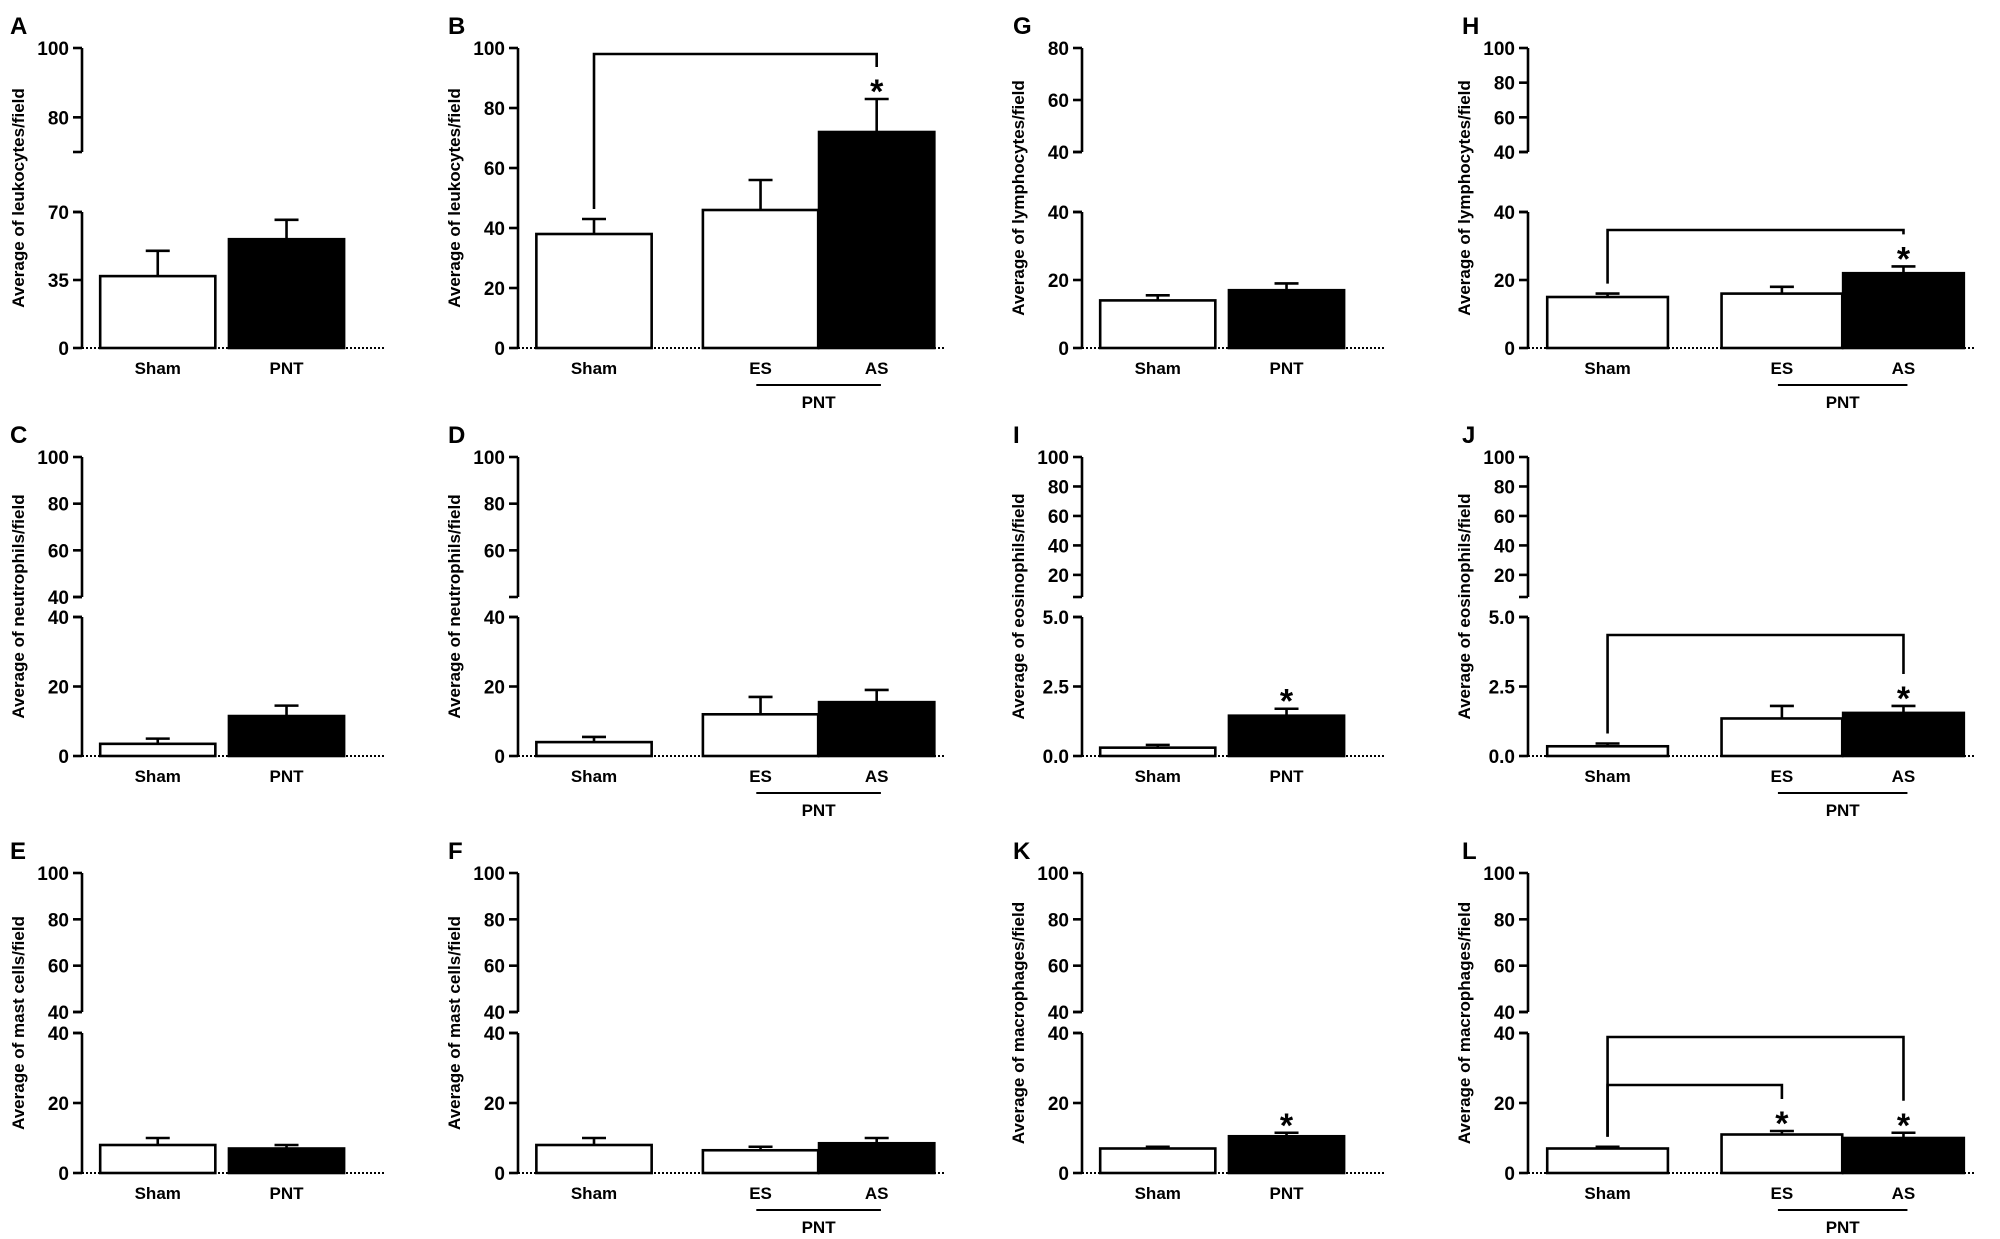 This screenshot has width=2000, height=1239. What do you see at coordinates (455, 851) in the screenshot?
I see `panel-letter: F` at bounding box center [455, 851].